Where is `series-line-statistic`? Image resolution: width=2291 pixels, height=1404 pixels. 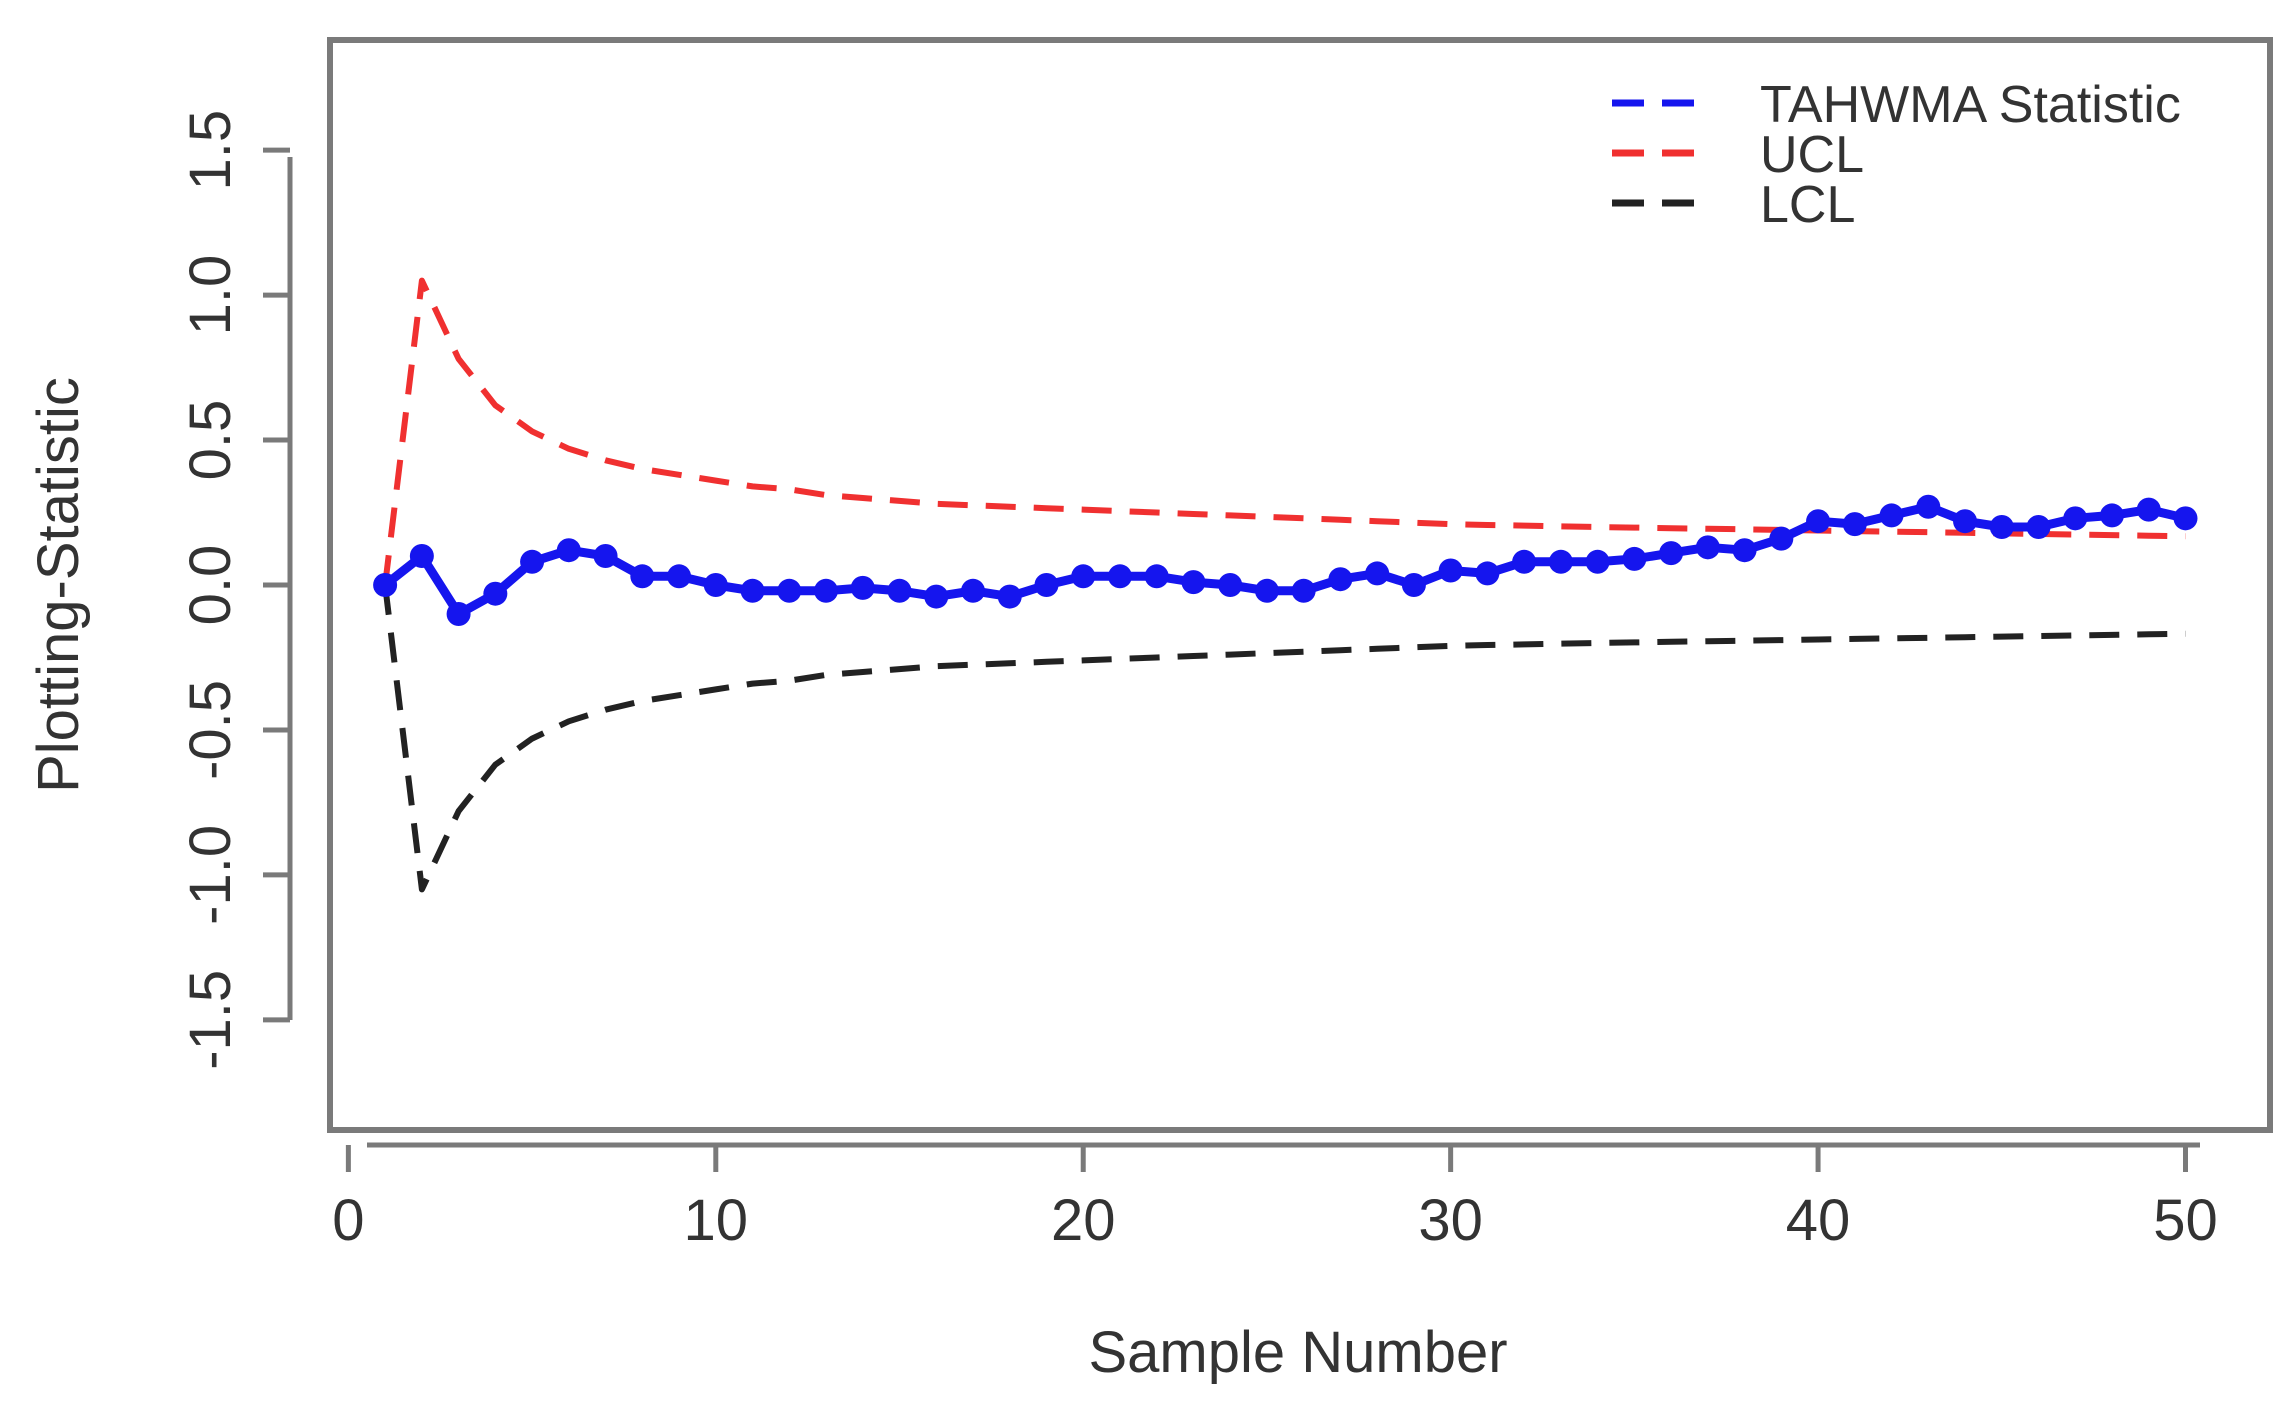 series-line-statistic is located at coordinates (1284, 560).